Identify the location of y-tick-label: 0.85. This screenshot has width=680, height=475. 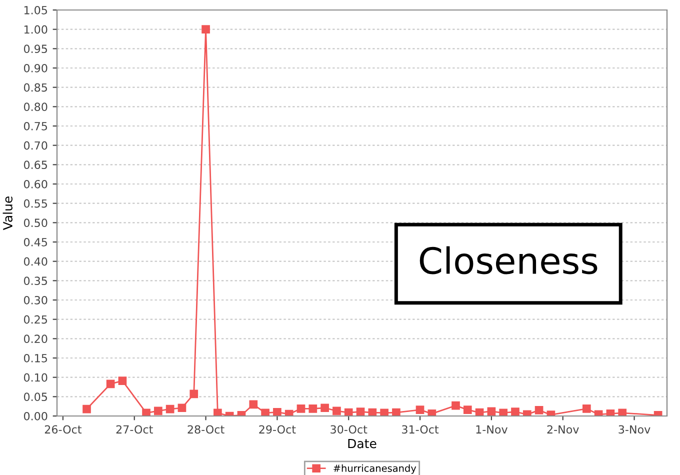
(35, 87).